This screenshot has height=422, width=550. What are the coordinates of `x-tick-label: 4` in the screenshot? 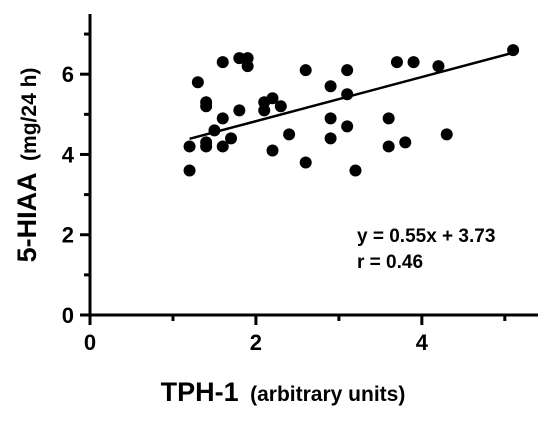 It's located at (422, 342).